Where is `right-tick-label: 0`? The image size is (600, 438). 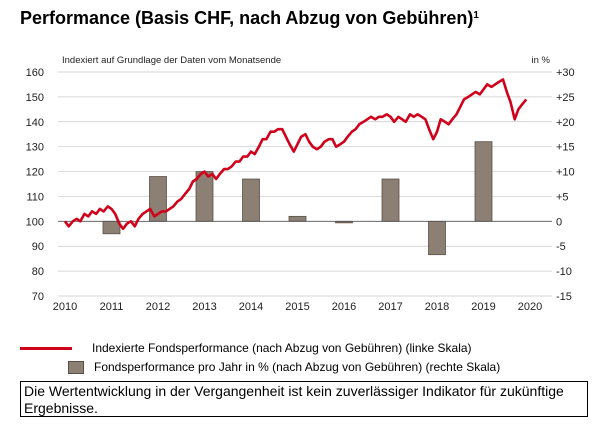 right-tick-label: 0 is located at coordinates (559, 222).